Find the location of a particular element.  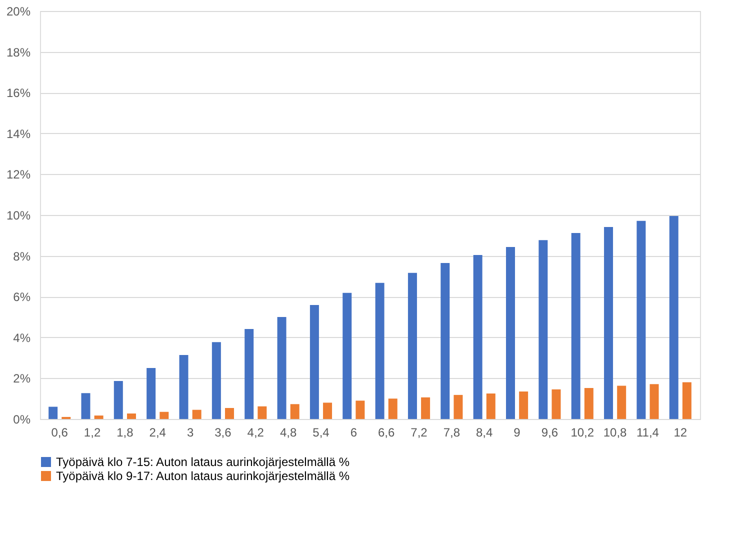

y-tick-label: 0% is located at coordinates (22, 419).